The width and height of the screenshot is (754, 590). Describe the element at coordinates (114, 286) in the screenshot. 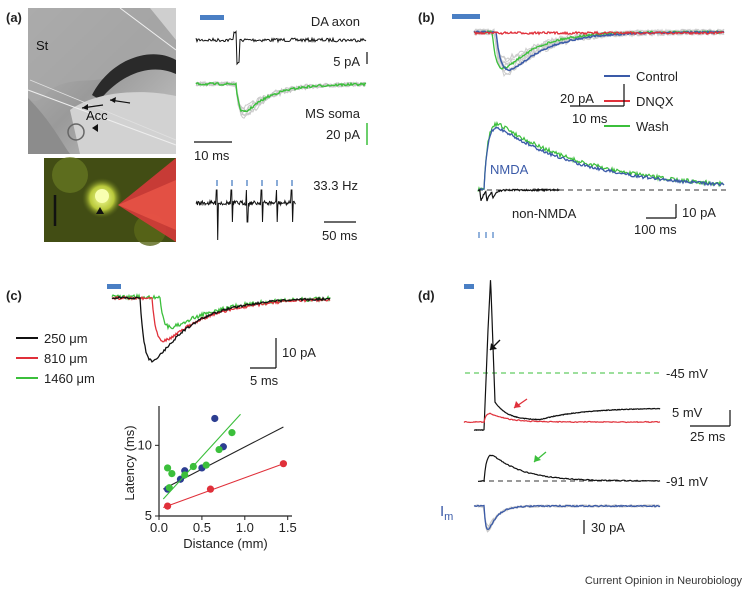

I see `stim-bar-c` at that location.